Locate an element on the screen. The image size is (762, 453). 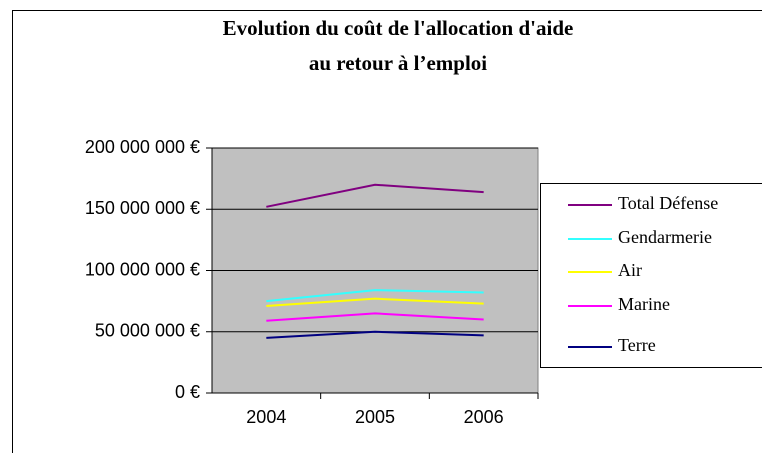
chart-subtitle: au retour à l’emploi is located at coordinates (398, 63).